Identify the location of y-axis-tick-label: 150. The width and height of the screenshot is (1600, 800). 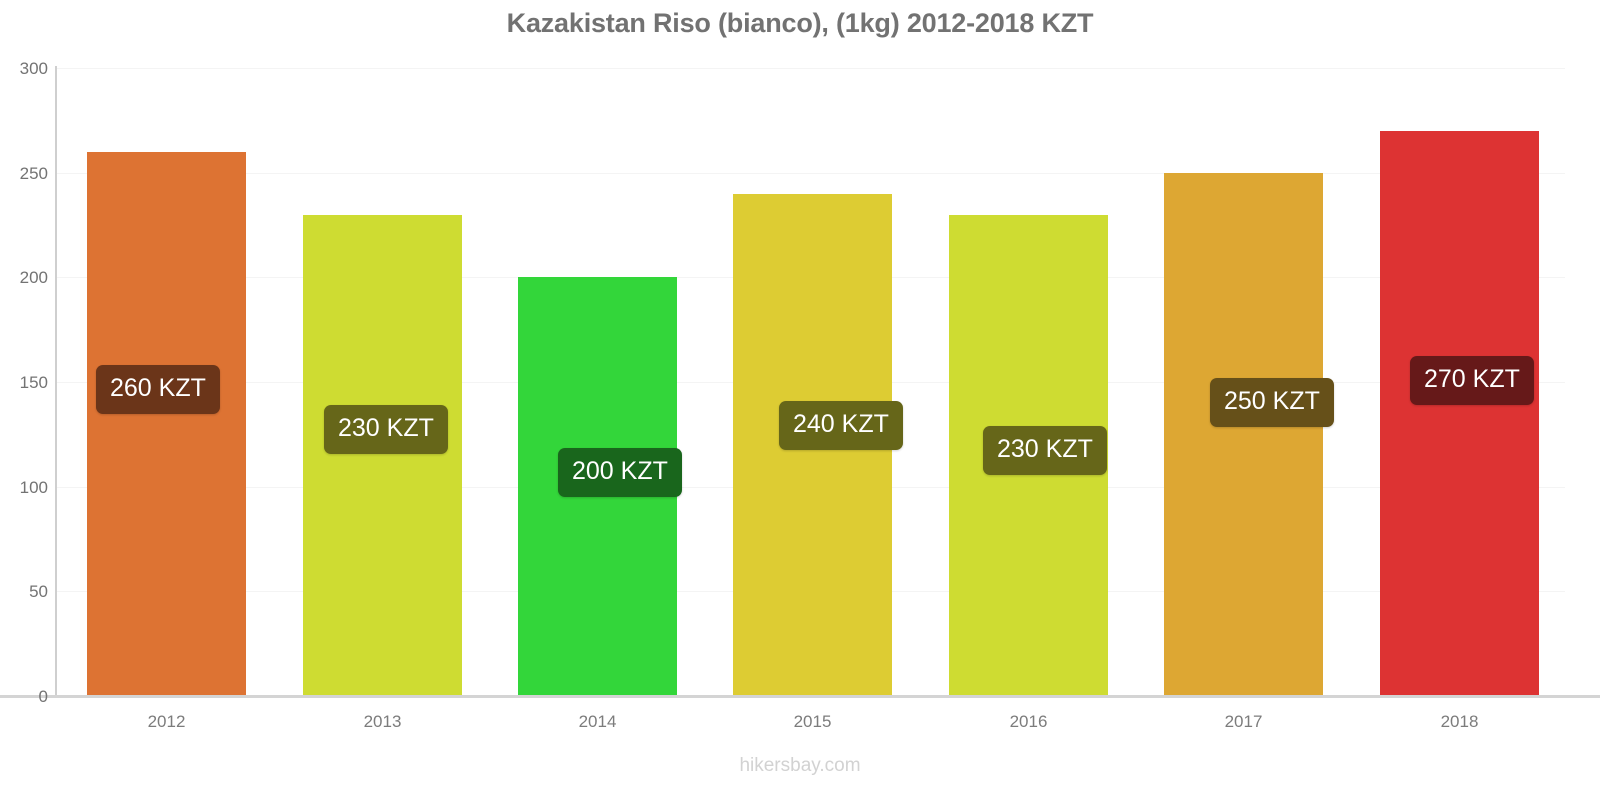
(33, 382).